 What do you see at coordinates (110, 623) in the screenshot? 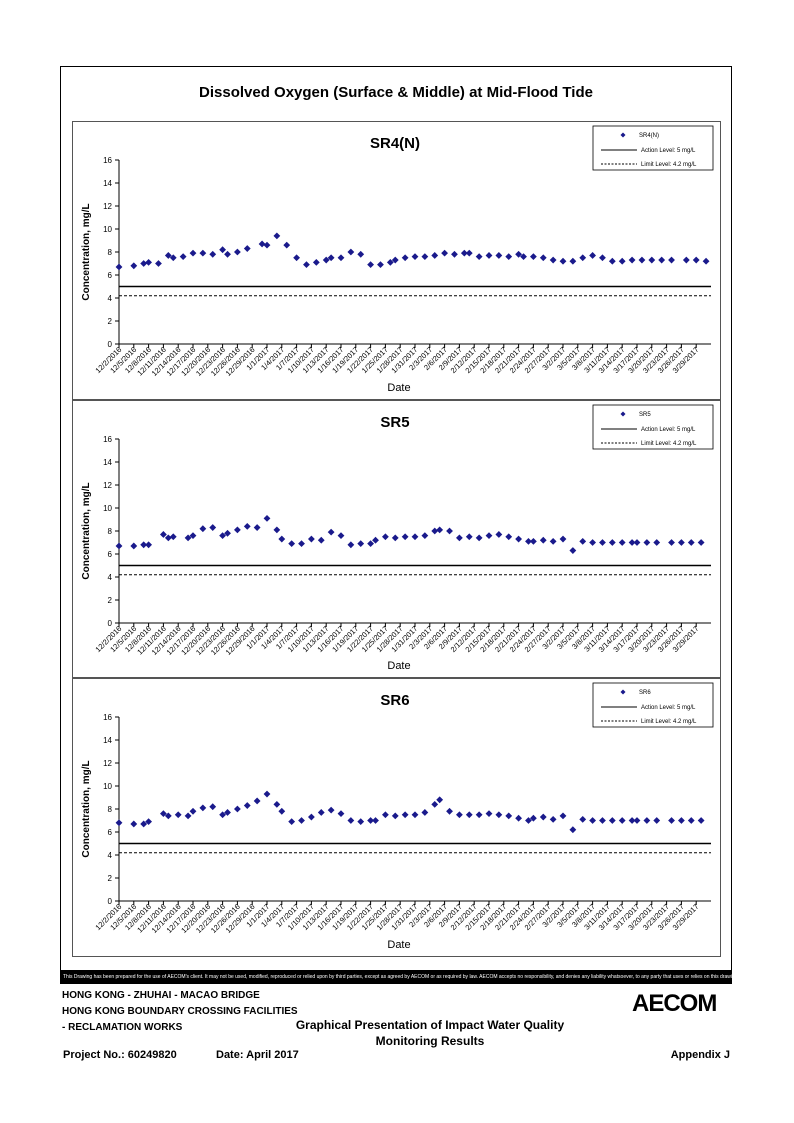
I see `y-tick-label: 0` at bounding box center [110, 623].